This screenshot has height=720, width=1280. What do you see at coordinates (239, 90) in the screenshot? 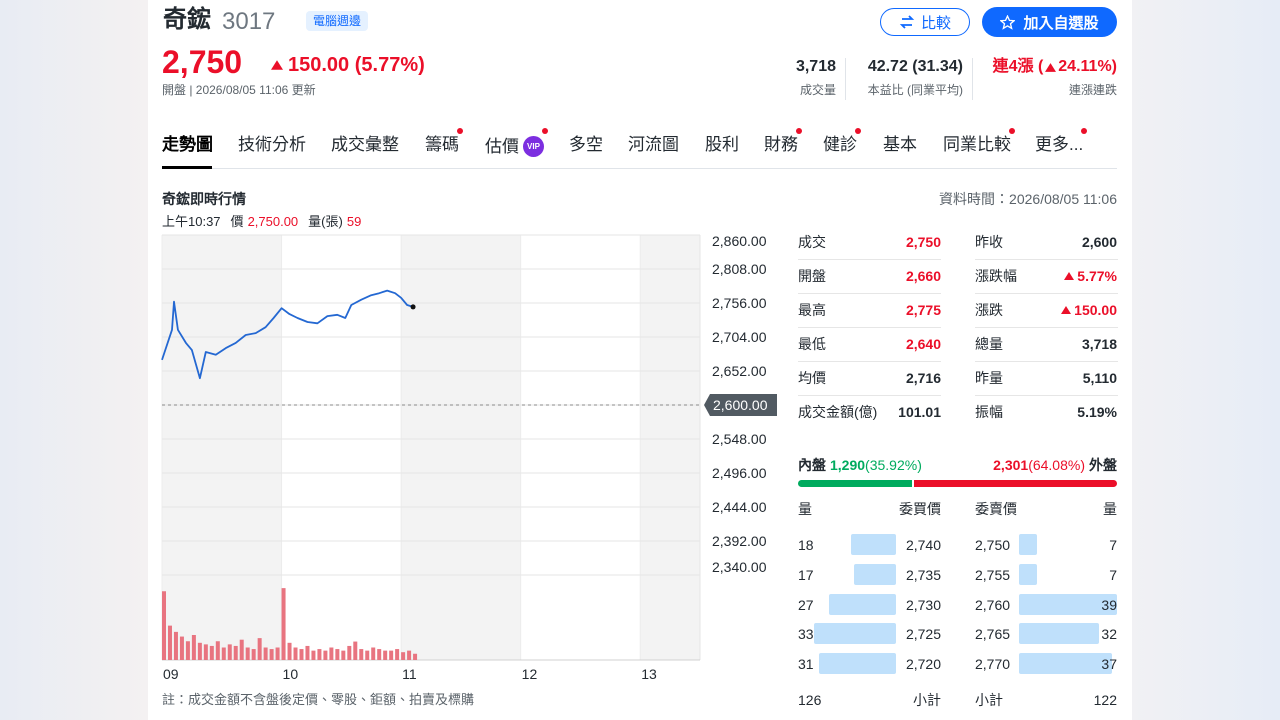
I see `status: 開盤 | 2026/08/05 11:06 更新` at bounding box center [239, 90].